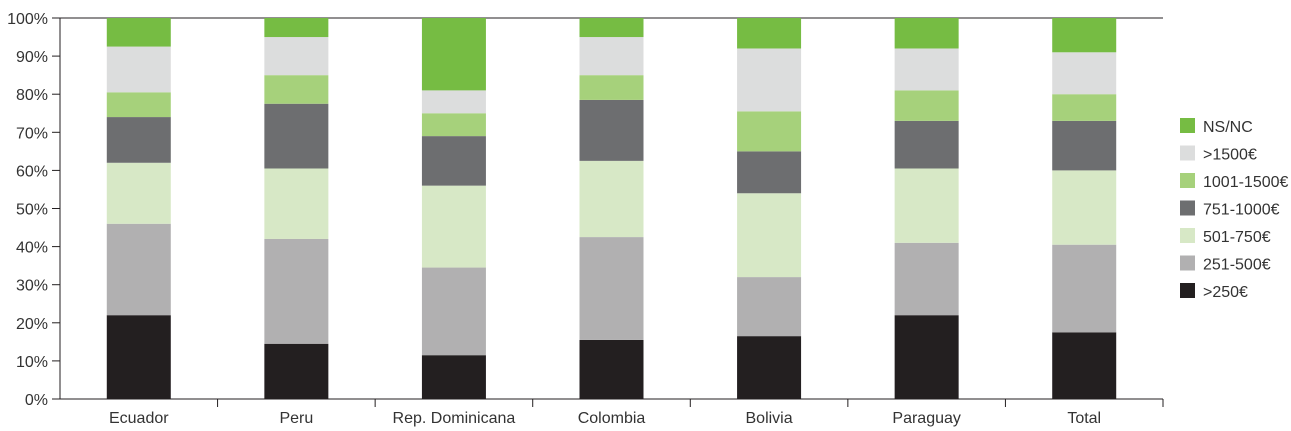 The width and height of the screenshot is (1291, 431). Describe the element at coordinates (32, 248) in the screenshot. I see `y-tick-label: 40%` at that location.